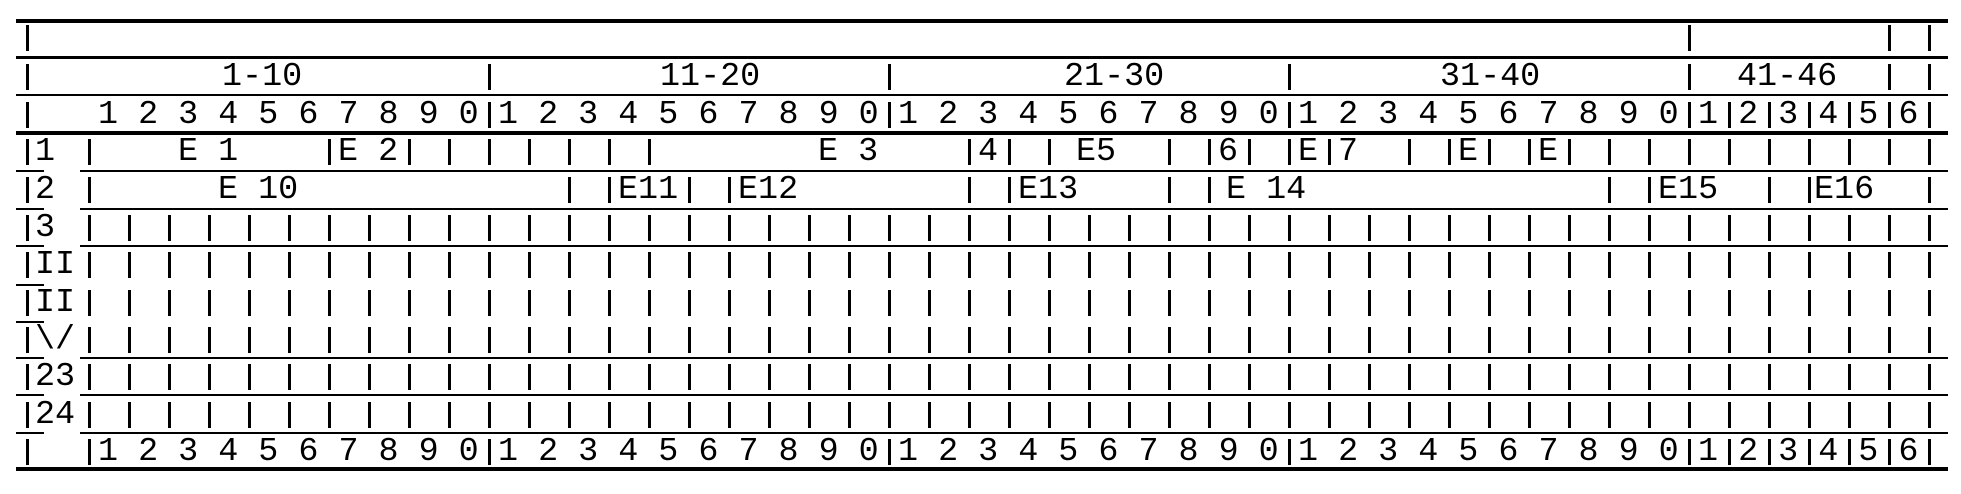 This screenshot has height=494, width=1961. What do you see at coordinates (45, 190) in the screenshot?
I see `row-label: 2` at bounding box center [45, 190].